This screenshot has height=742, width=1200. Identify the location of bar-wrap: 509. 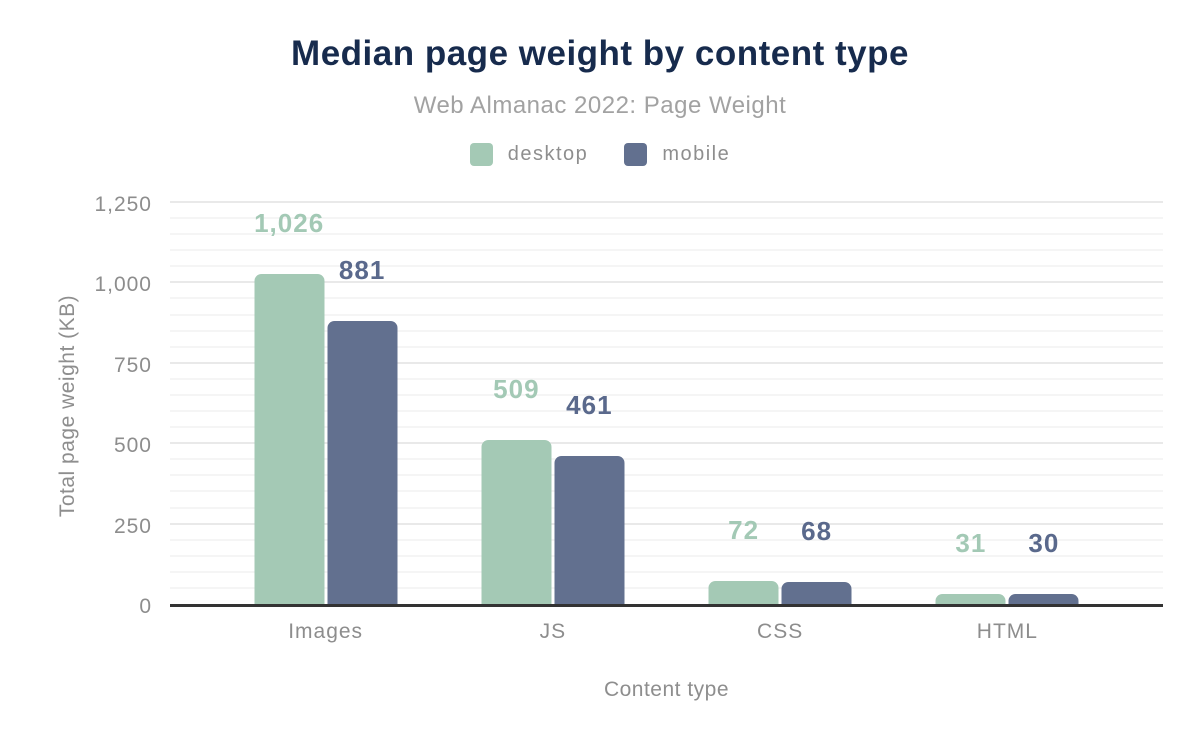
(516, 489).